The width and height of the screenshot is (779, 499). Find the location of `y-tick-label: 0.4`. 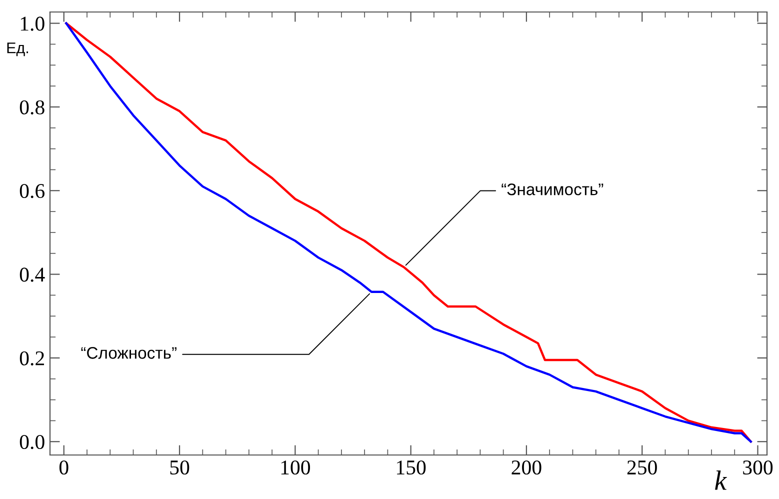

y-tick-label: 0.4 is located at coordinates (32, 275).